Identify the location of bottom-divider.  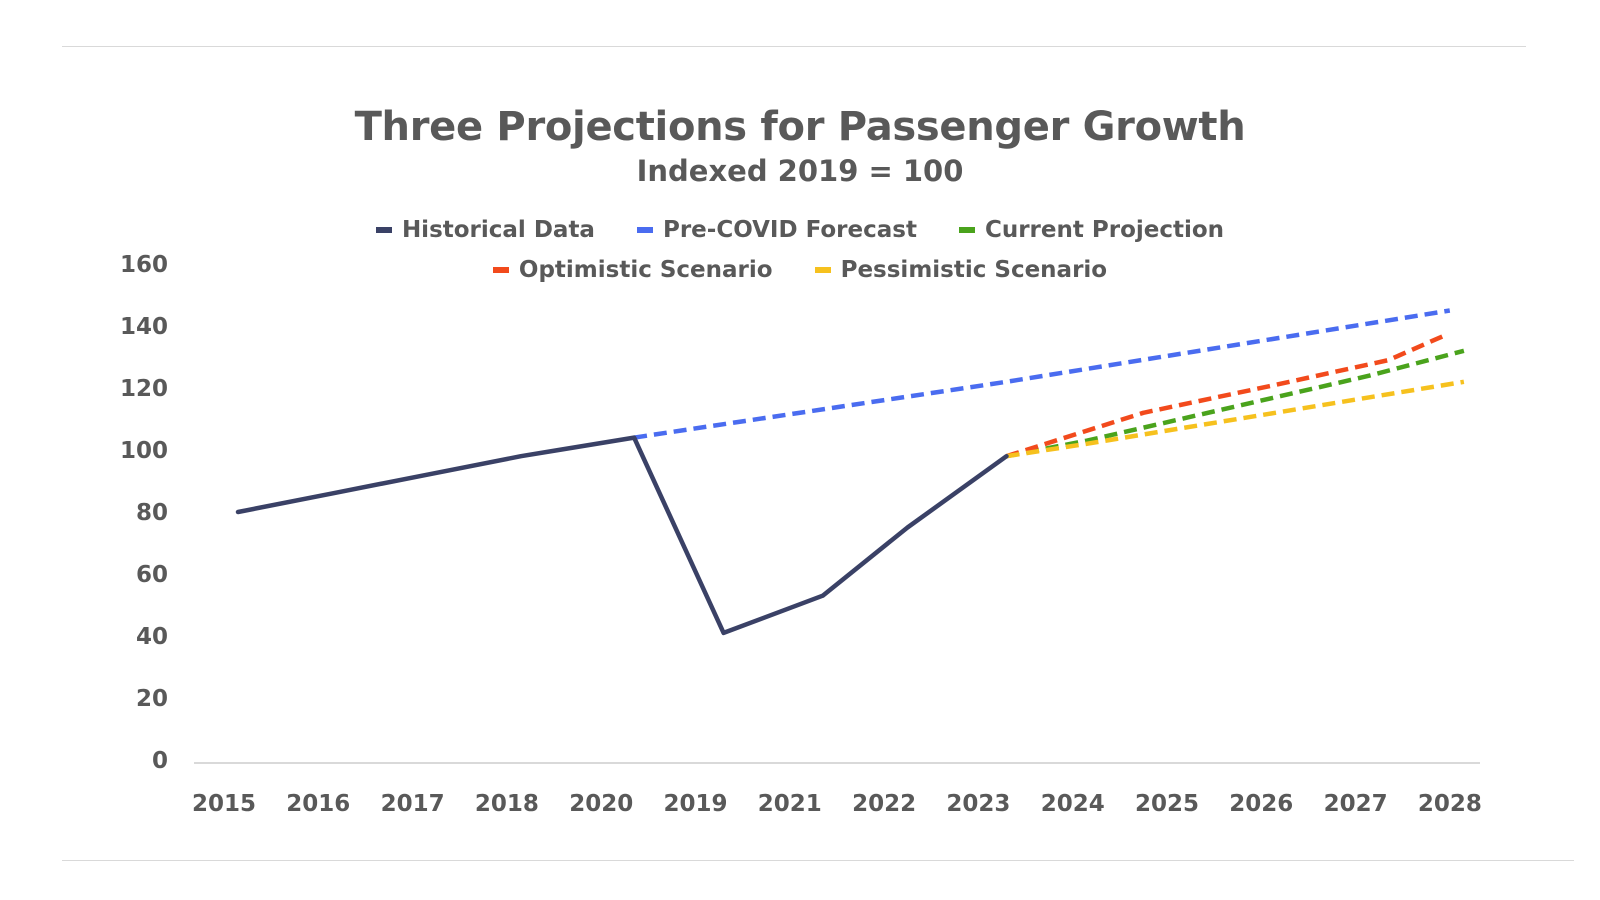
(818, 860).